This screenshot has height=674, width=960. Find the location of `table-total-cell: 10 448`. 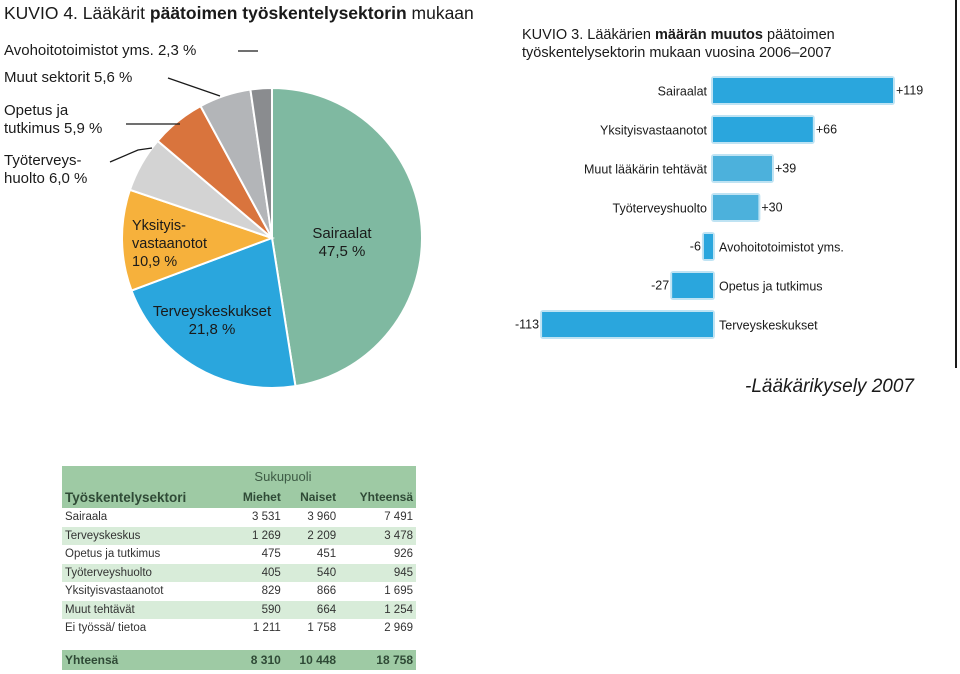

table-total-cell: 10 448 is located at coordinates (311, 659).